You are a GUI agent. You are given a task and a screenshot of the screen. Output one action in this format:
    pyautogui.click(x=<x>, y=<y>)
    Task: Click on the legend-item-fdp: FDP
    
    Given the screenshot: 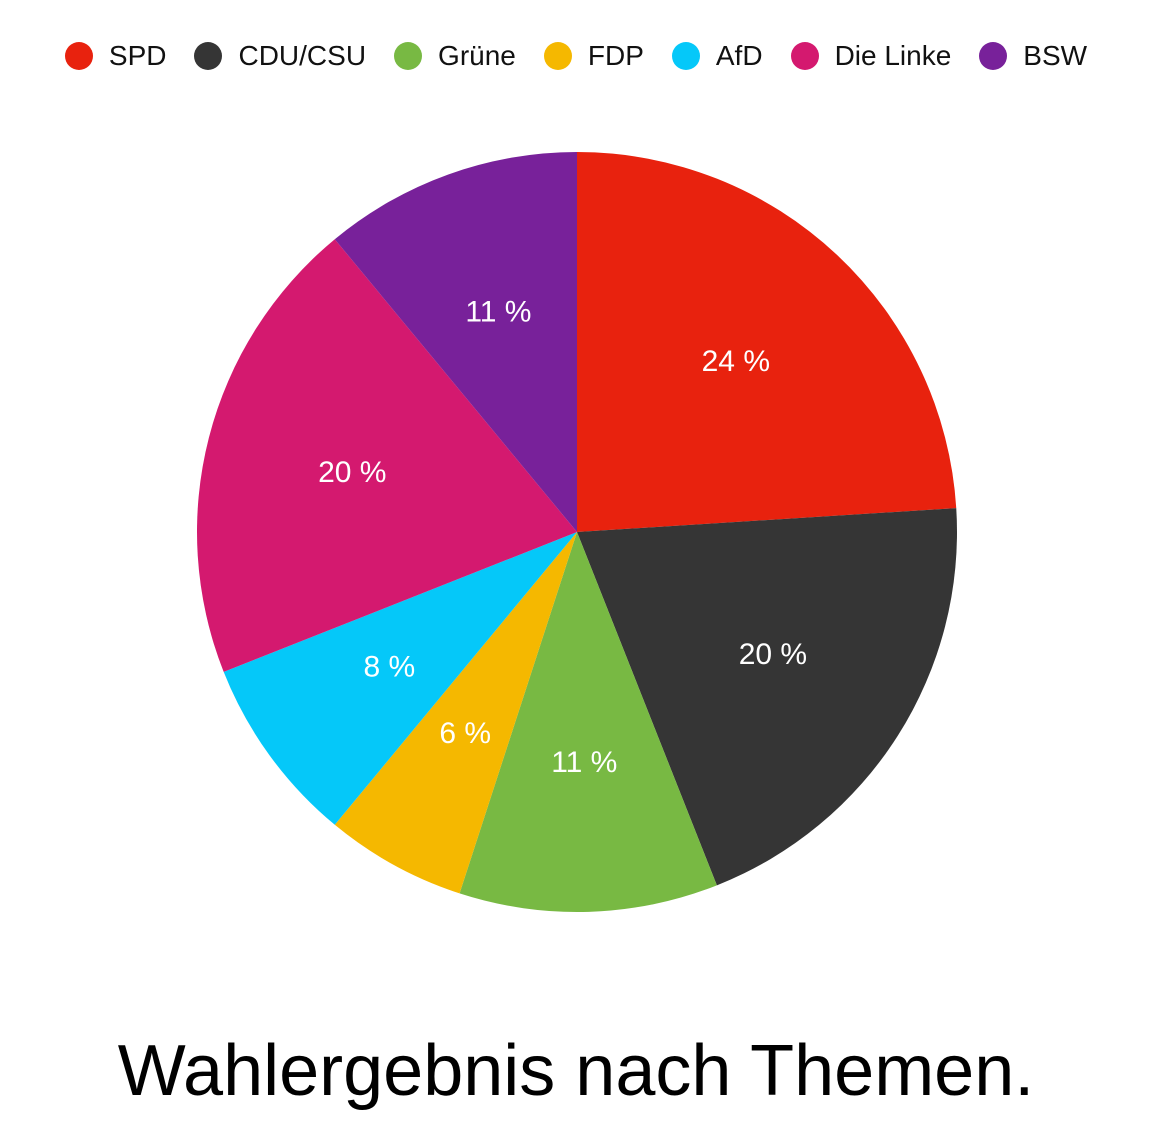 What is the action you would take?
    pyautogui.click(x=593, y=56)
    